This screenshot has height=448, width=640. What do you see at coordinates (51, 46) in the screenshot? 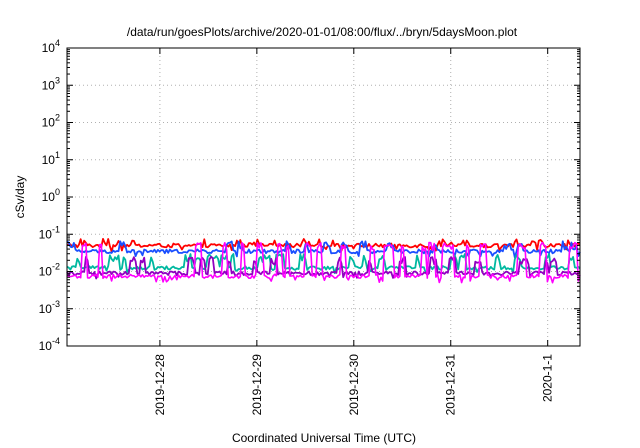
I see `y-tick-label: 10⁴` at bounding box center [51, 46].